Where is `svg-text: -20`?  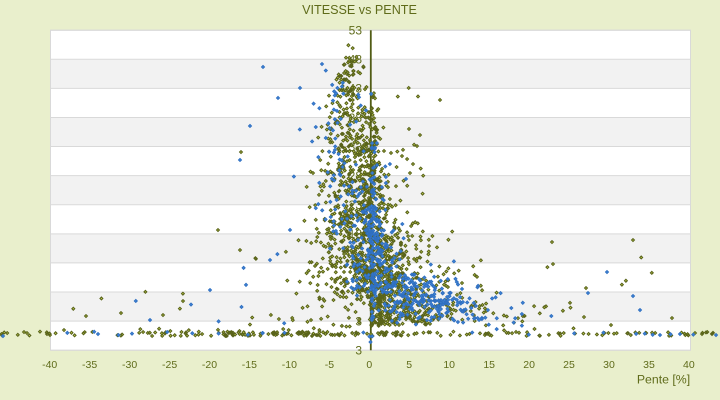 svg-text: -20 is located at coordinates (209, 365).